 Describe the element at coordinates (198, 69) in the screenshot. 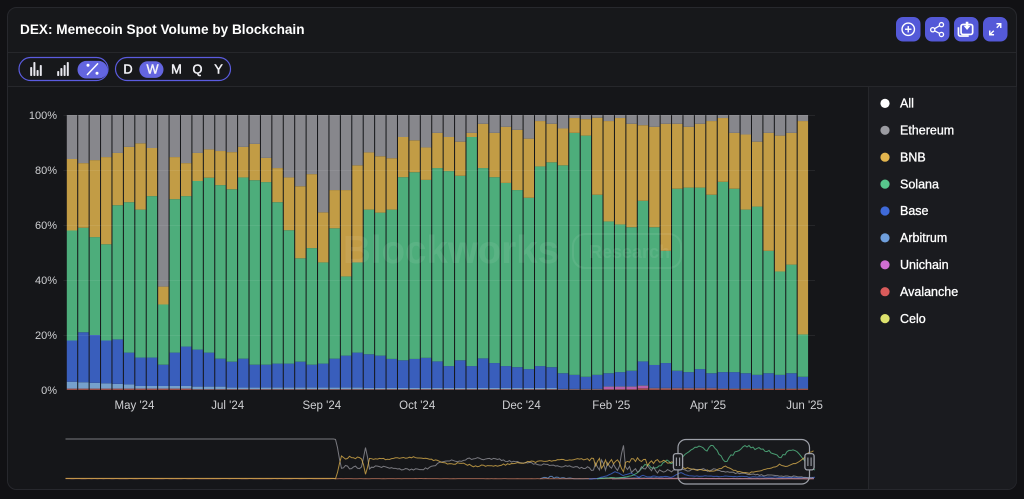

I see `svg-text: Q` at that location.